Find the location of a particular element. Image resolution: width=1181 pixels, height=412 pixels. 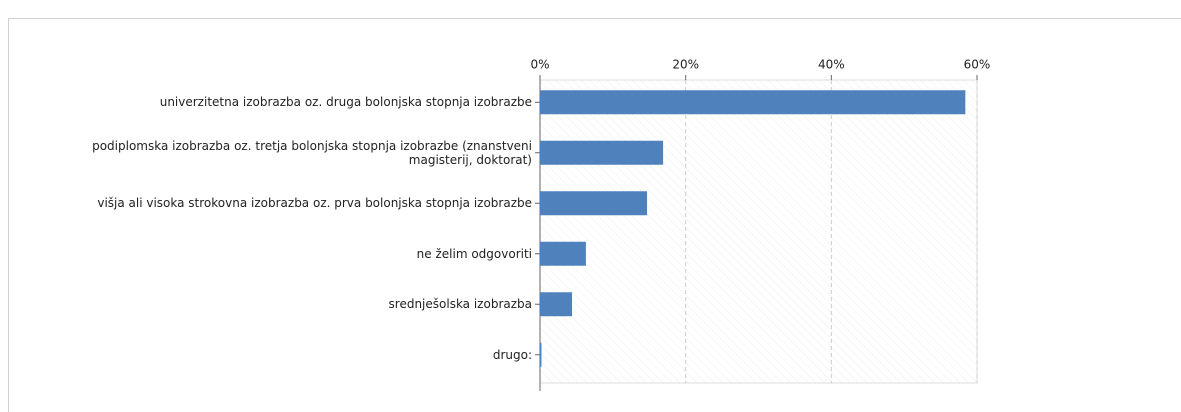

x-tick-label: 0% is located at coordinates (539, 65).